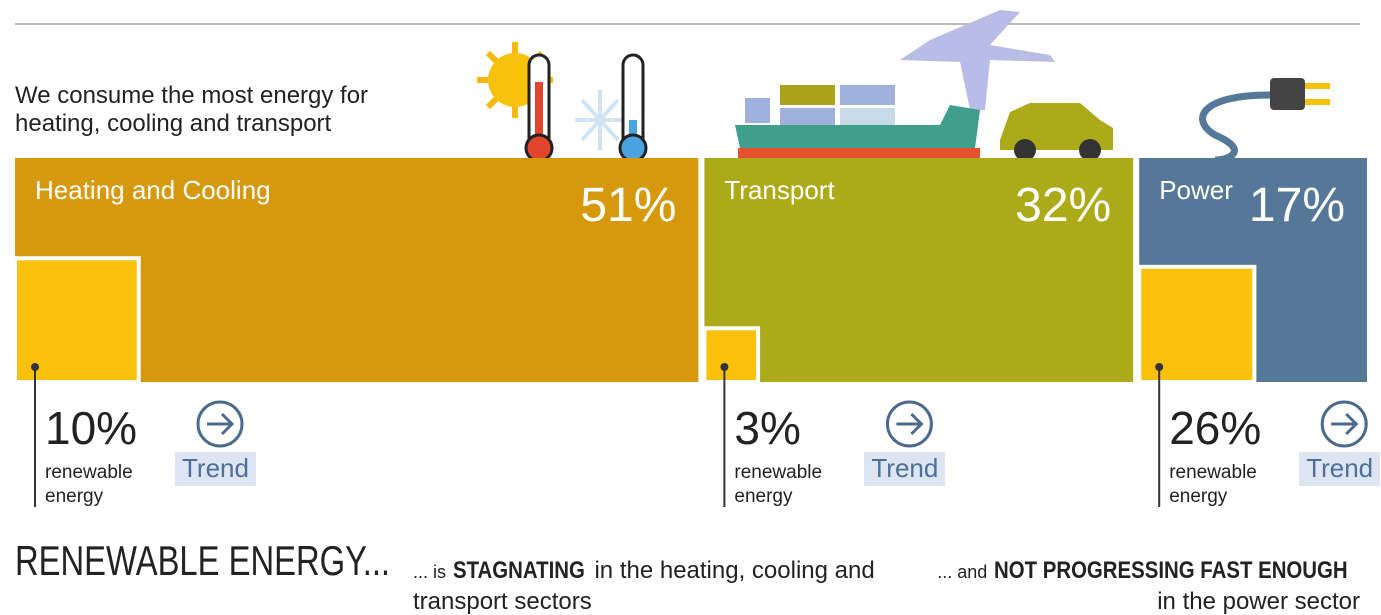  What do you see at coordinates (919, 270) in the screenshot?
I see `segment` at bounding box center [919, 270].